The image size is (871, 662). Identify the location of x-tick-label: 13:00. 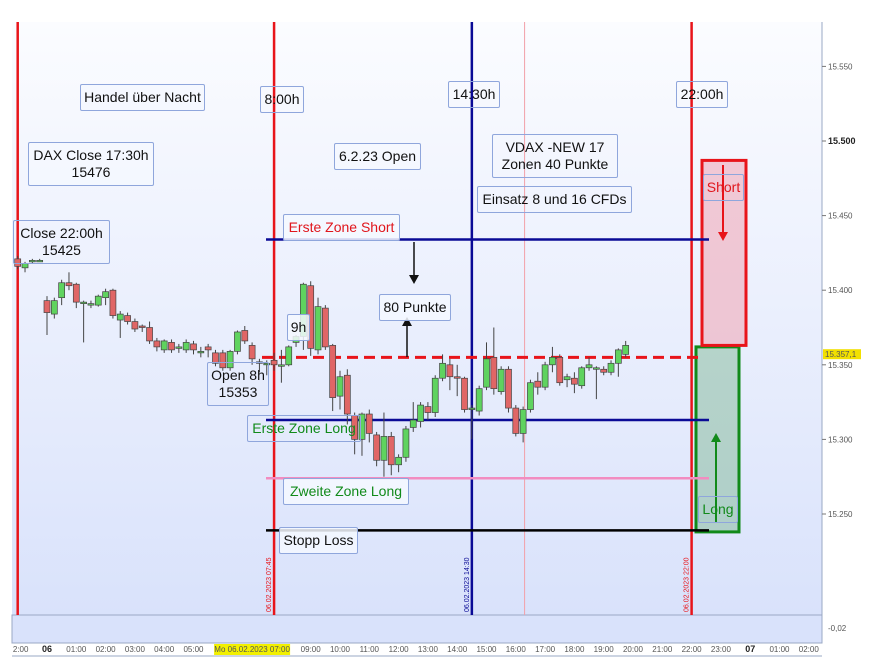
(428, 649).